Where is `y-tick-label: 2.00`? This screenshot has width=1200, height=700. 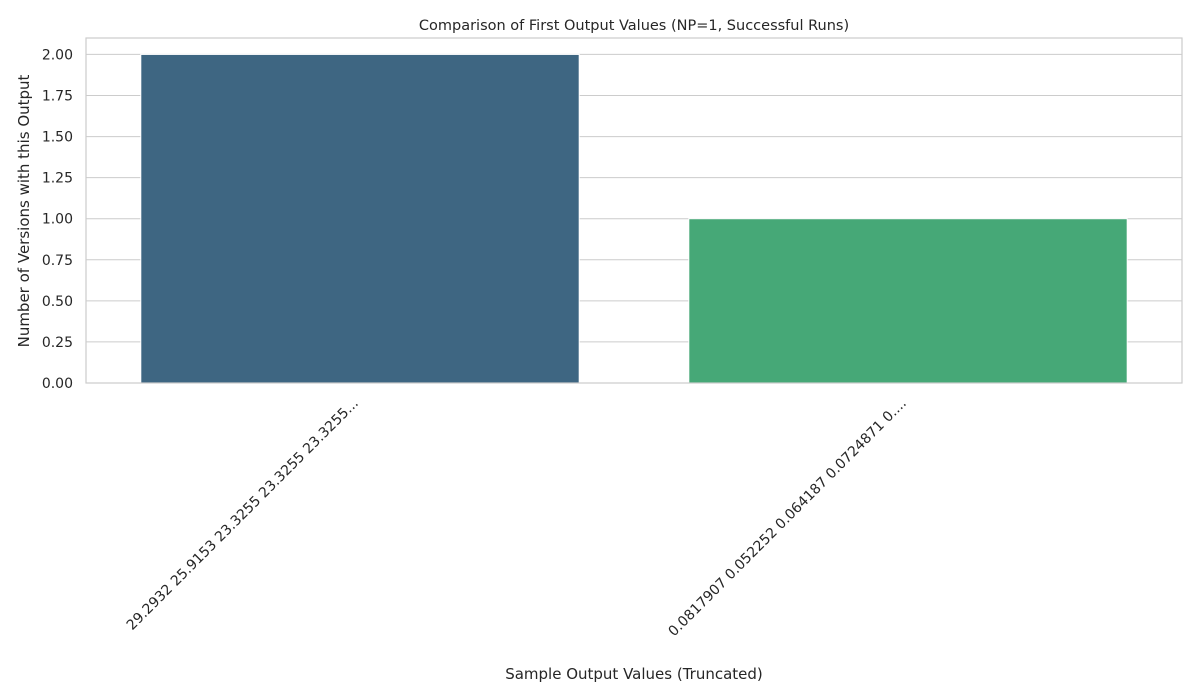
y-tick-label: 2.00 is located at coordinates (57, 55).